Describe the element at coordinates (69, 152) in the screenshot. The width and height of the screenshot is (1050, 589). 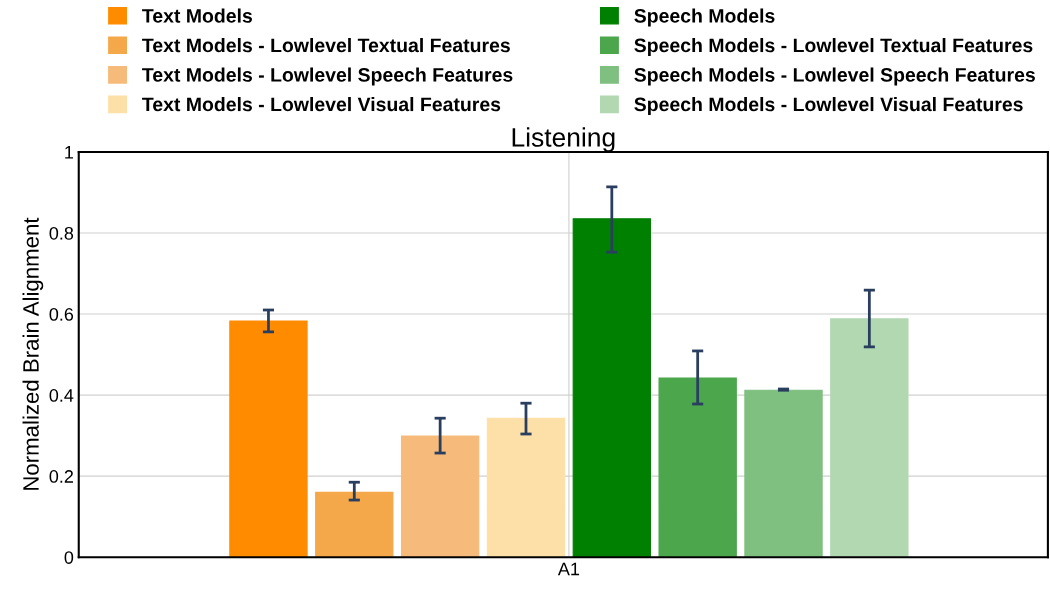
I see `y-tick-label: 1` at that location.